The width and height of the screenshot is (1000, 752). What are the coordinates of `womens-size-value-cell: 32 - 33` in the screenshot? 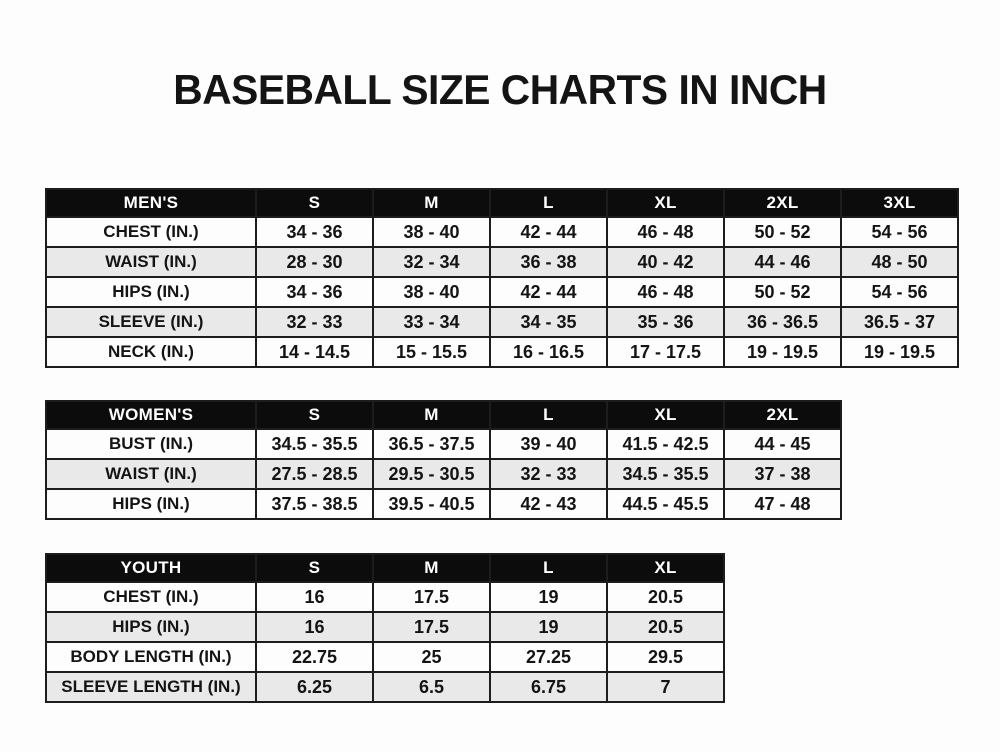 It's located at (548, 474).